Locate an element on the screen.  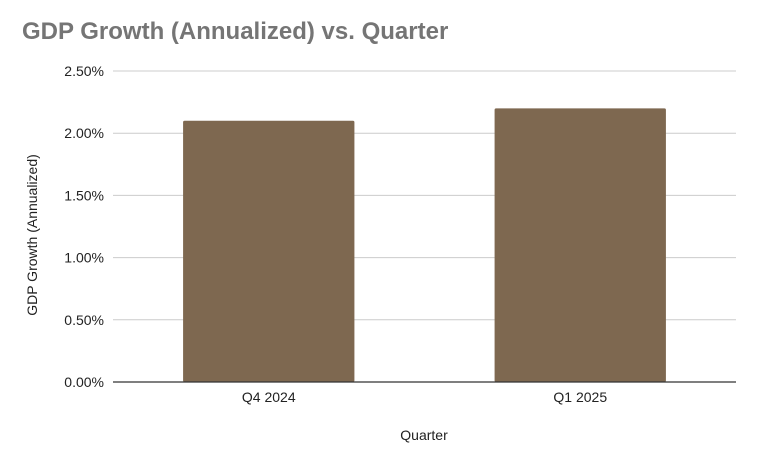
y-tick-label: 1.00% is located at coordinates (84, 258).